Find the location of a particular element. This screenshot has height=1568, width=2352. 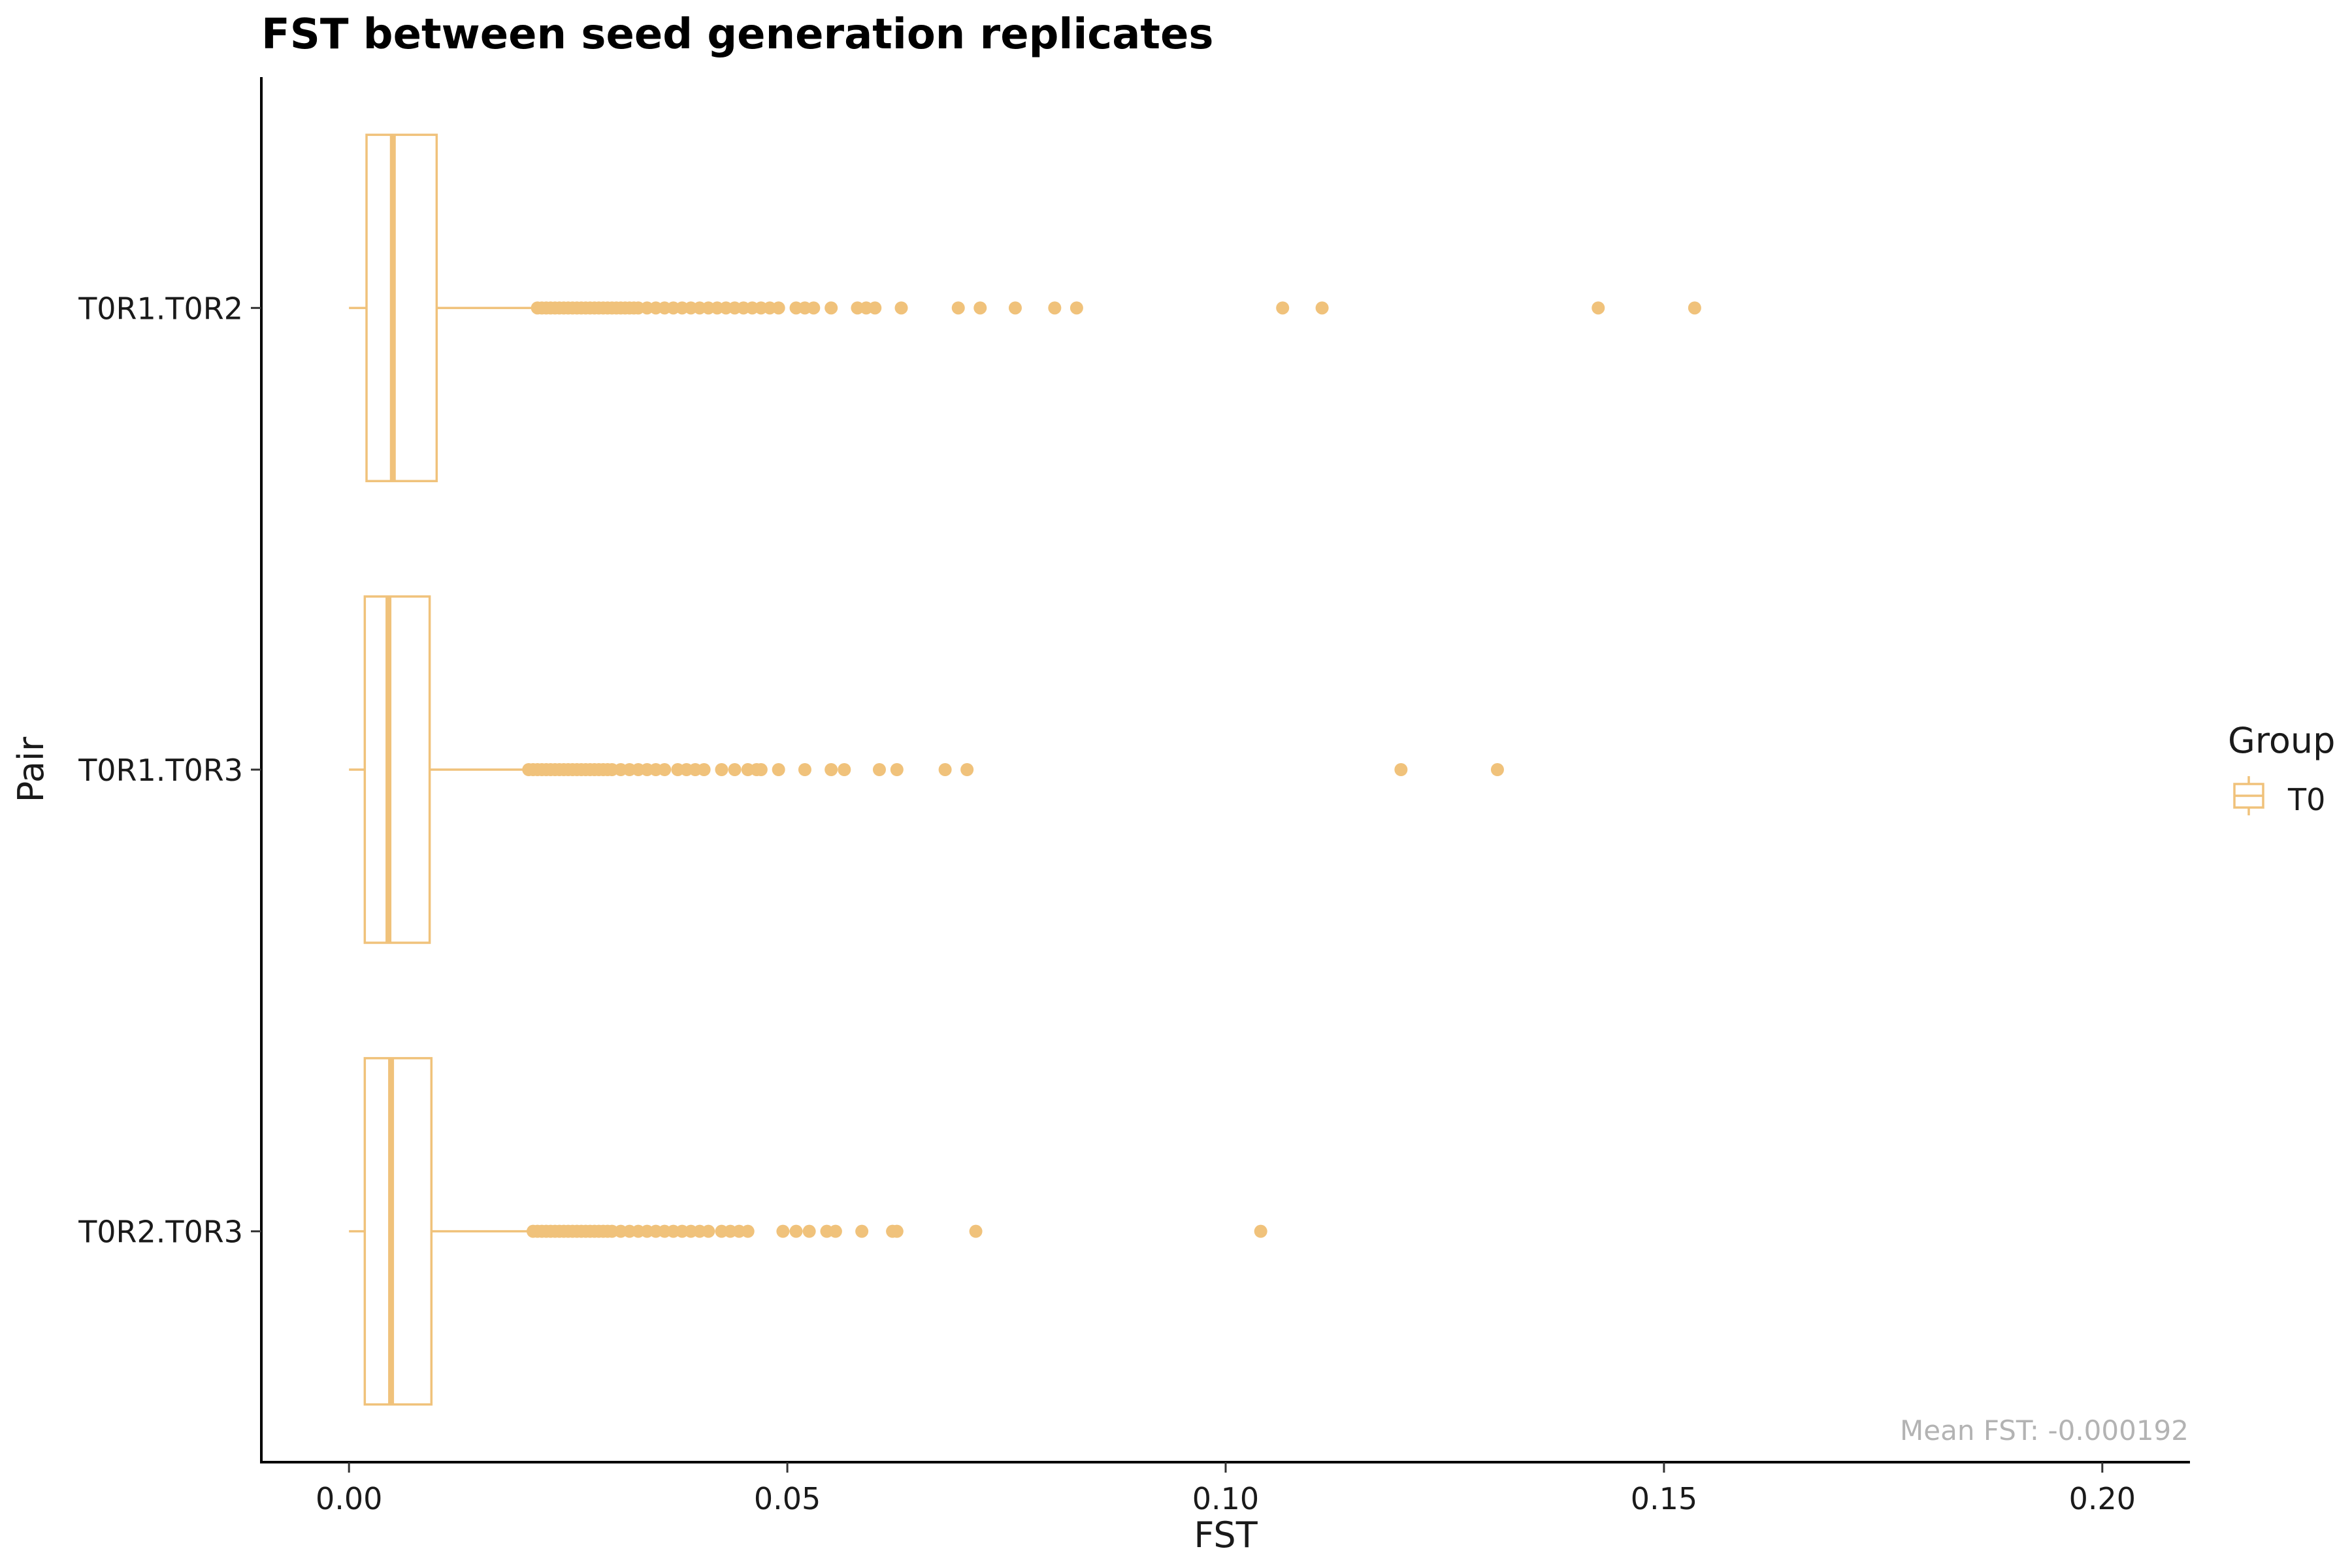

y-axis-ticks: T0R1.T0R2 T0R1.T0R3 T0R2.T0R3 is located at coordinates (169, 770).